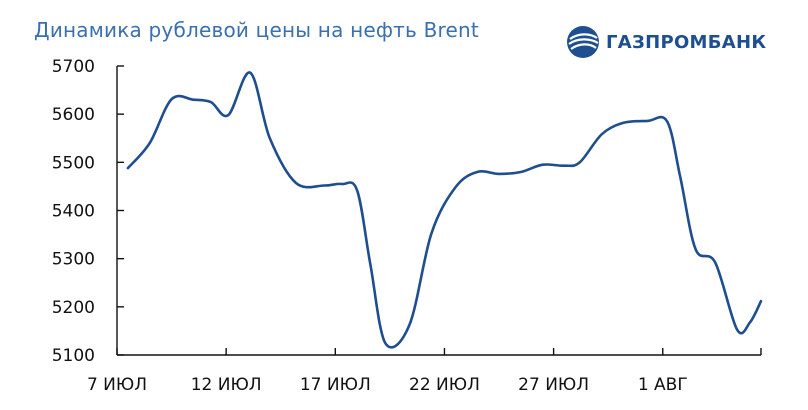 This screenshot has width=808, height=410. I want to click on x-tick-label: 12 ИЮЛ, so click(226, 385).